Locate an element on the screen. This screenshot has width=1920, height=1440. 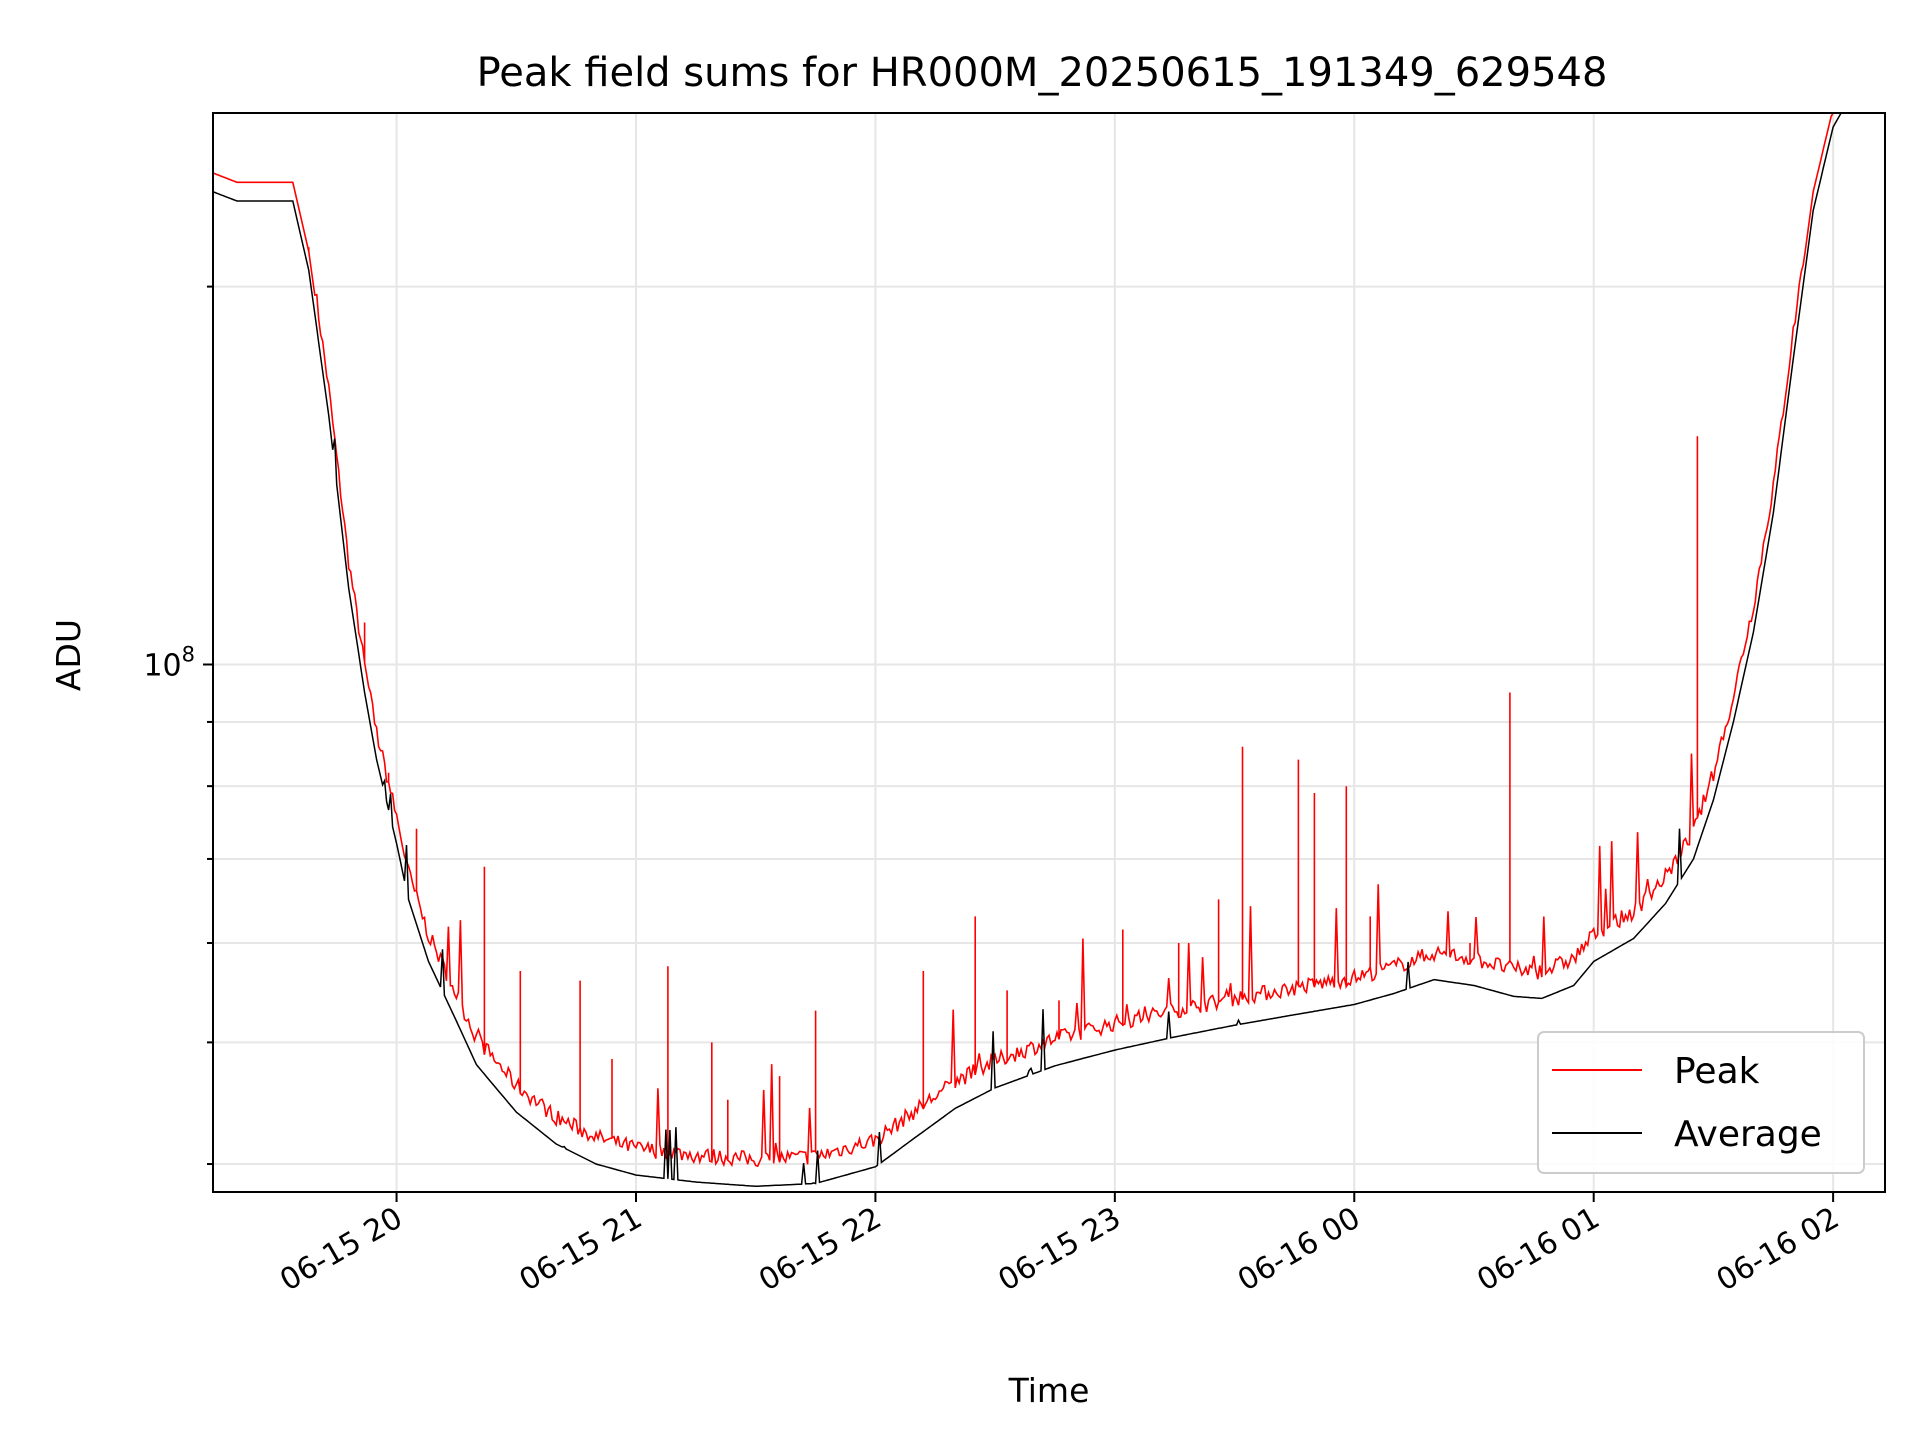
legend-label-peak: Peak is located at coordinates (1717, 1071).